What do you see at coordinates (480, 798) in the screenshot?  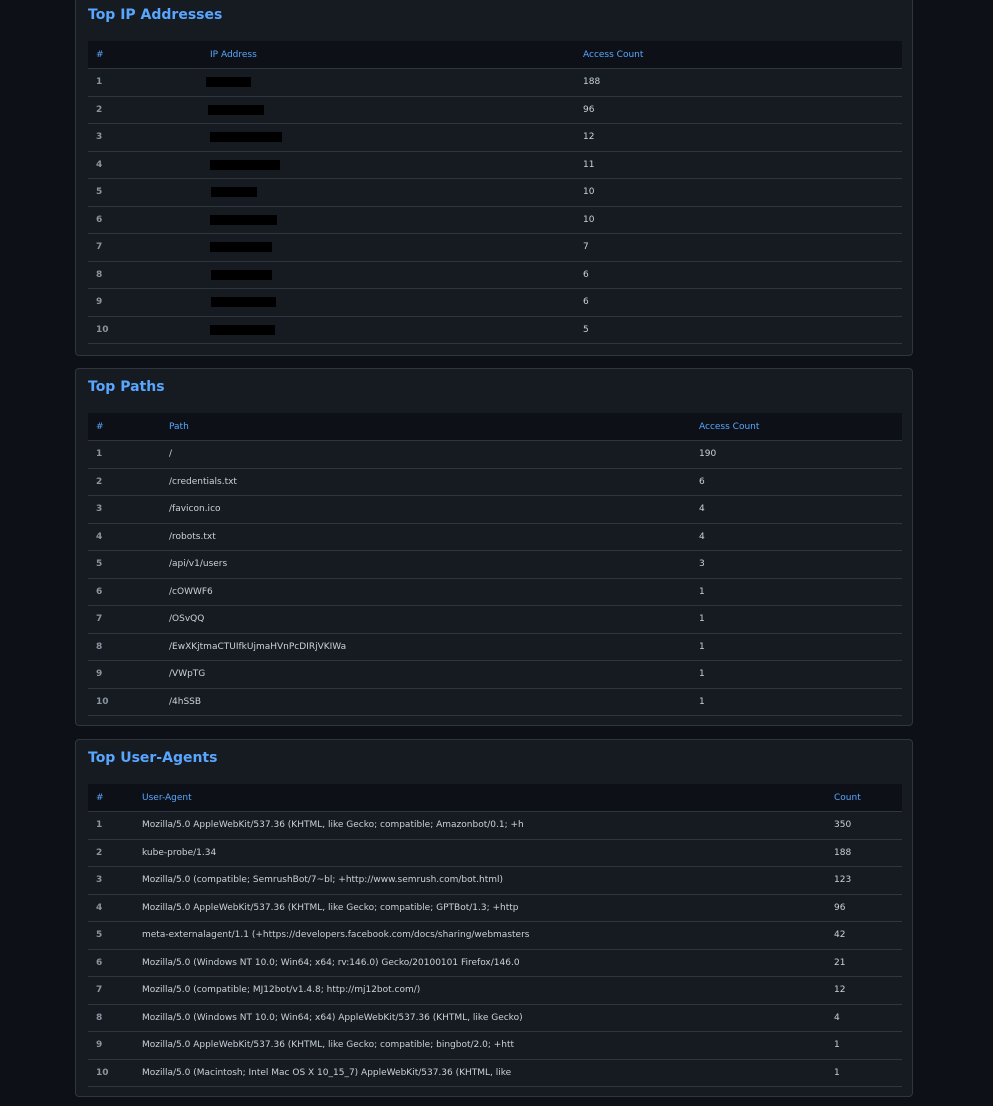 I see `col-user-agent: User-Agent` at bounding box center [480, 798].